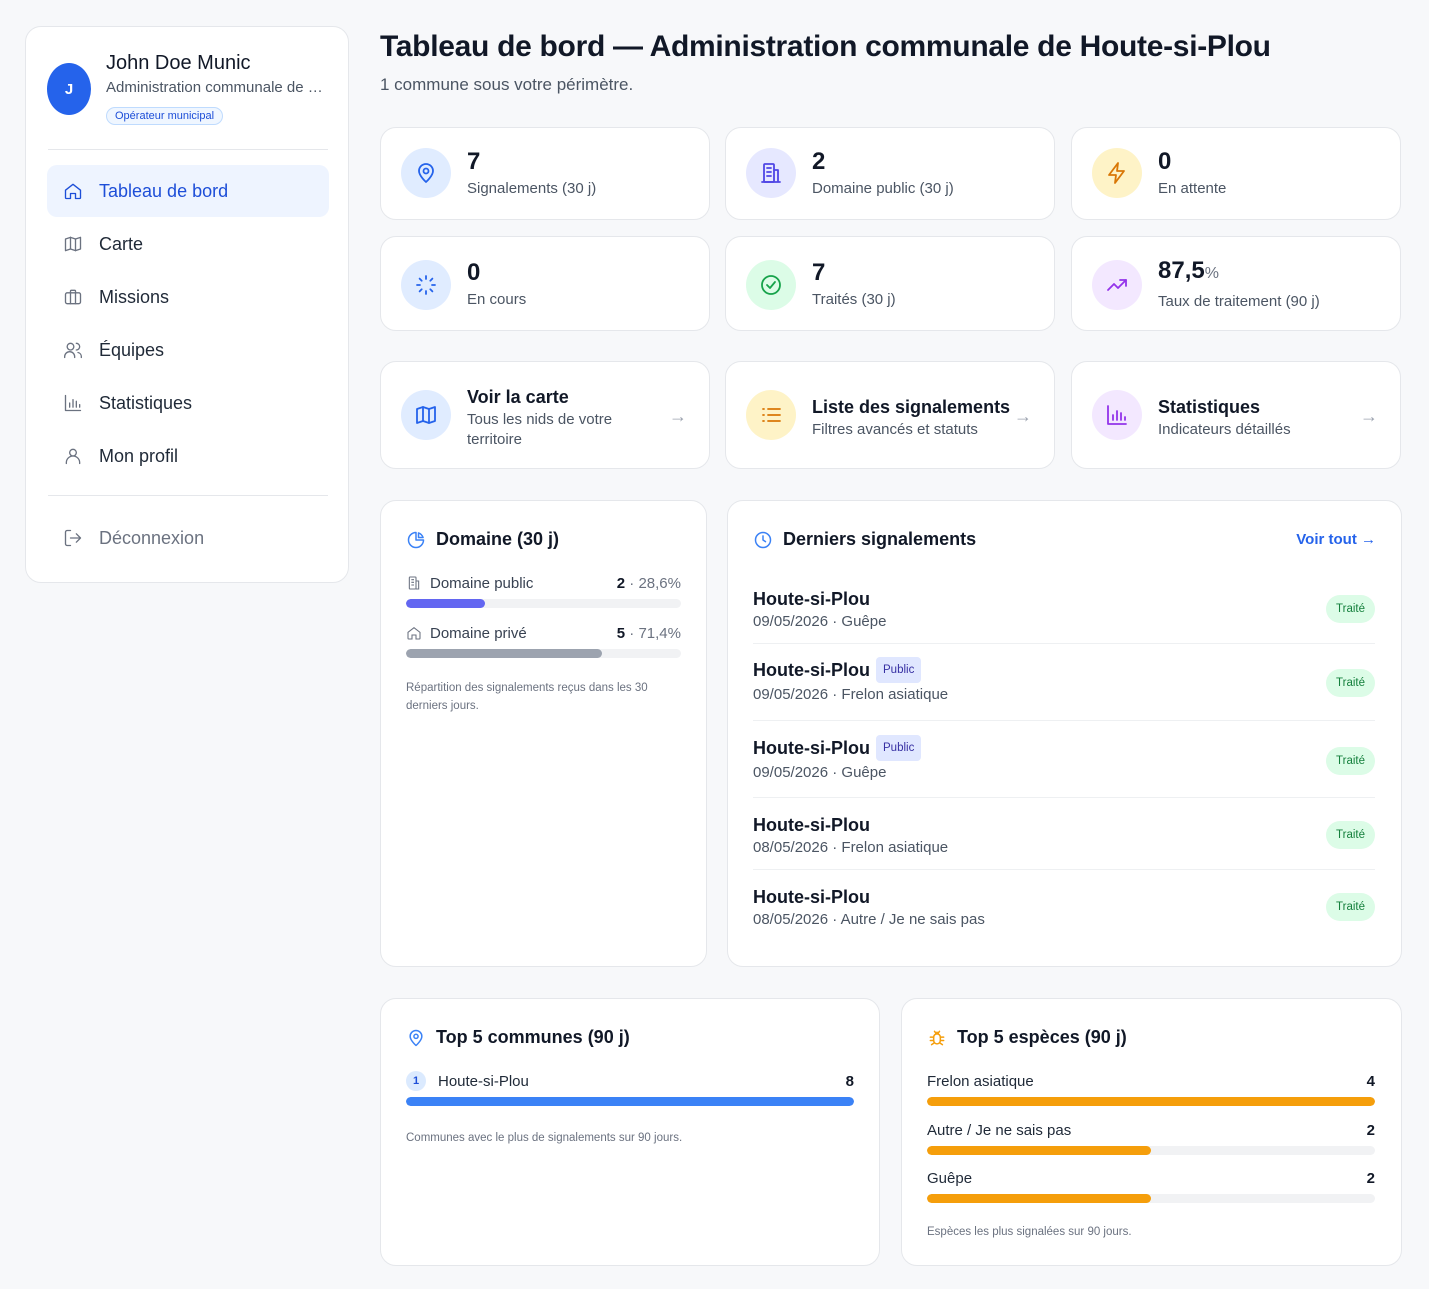  What do you see at coordinates (1165, 161) in the screenshot?
I see `stat-value: 0` at bounding box center [1165, 161].